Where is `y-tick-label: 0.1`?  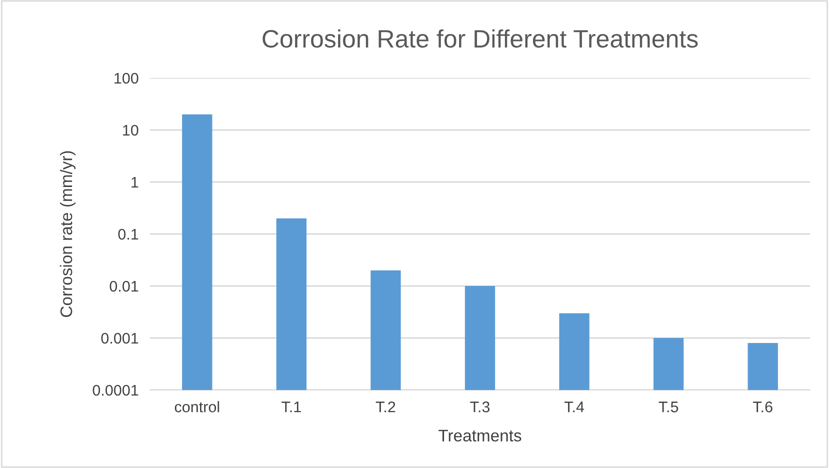
y-tick-label: 0.1 is located at coordinates (128, 234).